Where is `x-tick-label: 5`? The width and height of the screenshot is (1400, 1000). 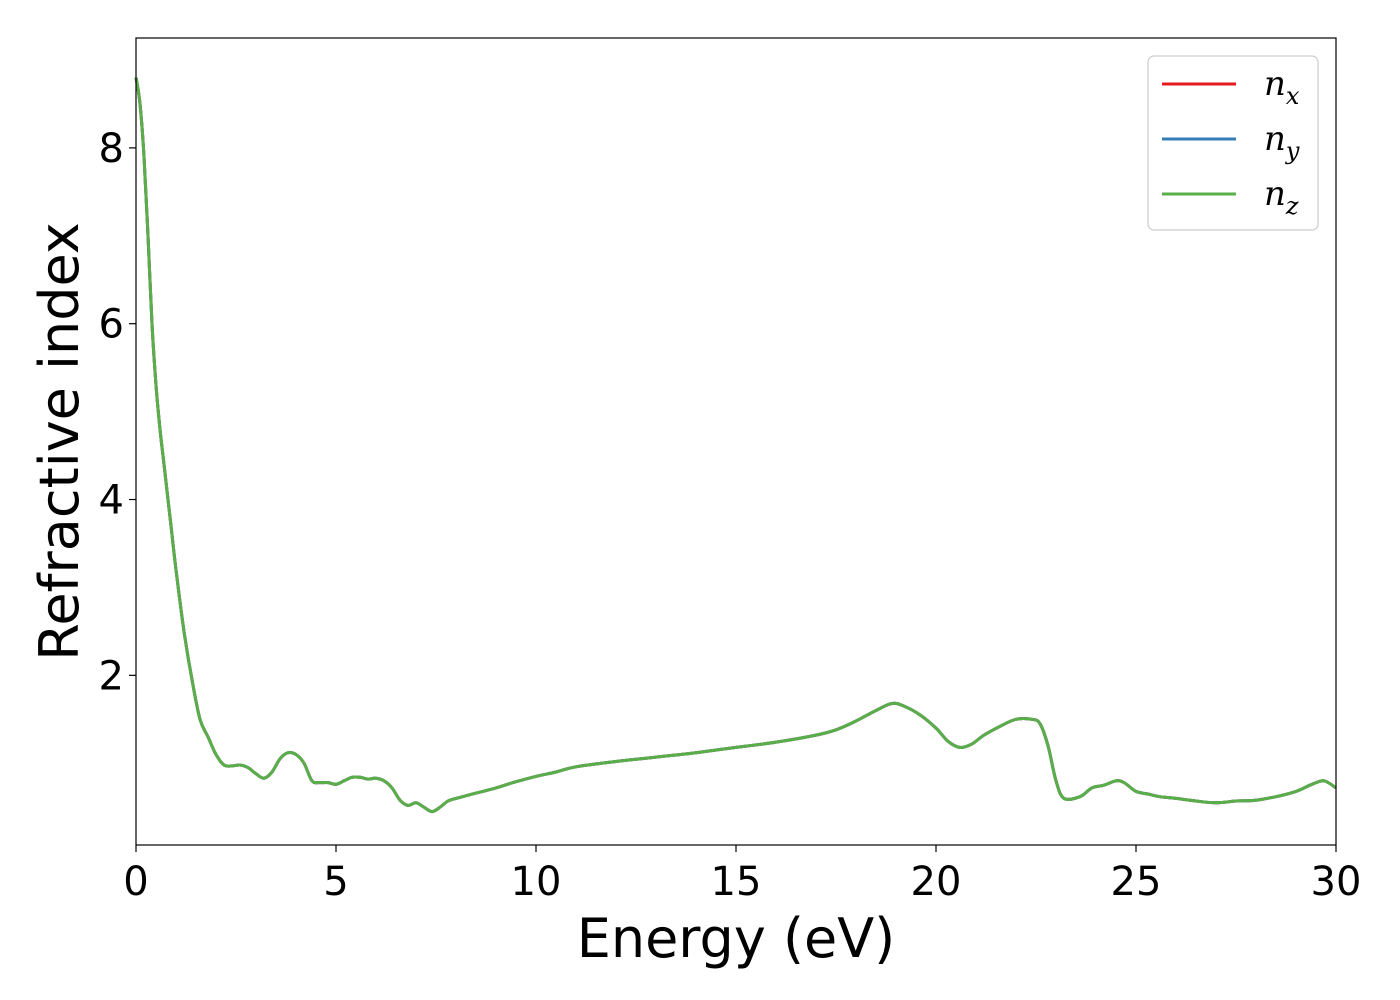 x-tick-label: 5 is located at coordinates (335, 882).